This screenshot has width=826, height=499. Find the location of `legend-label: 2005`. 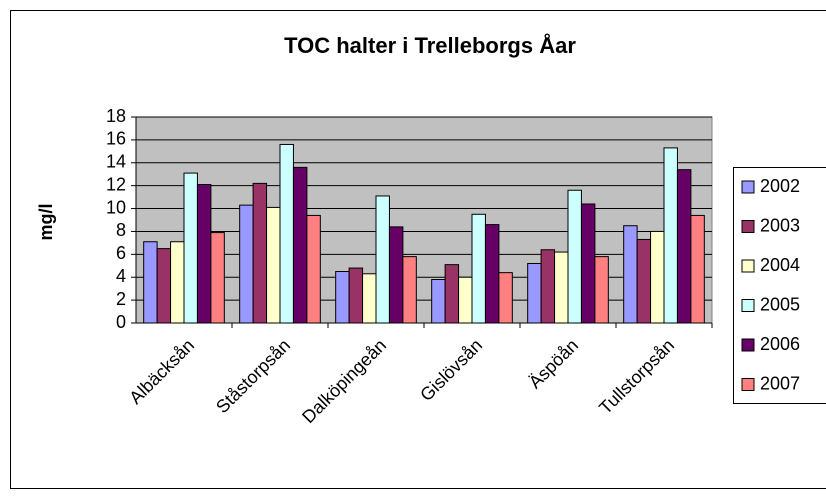

legend-label: 2005 is located at coordinates (780, 304).